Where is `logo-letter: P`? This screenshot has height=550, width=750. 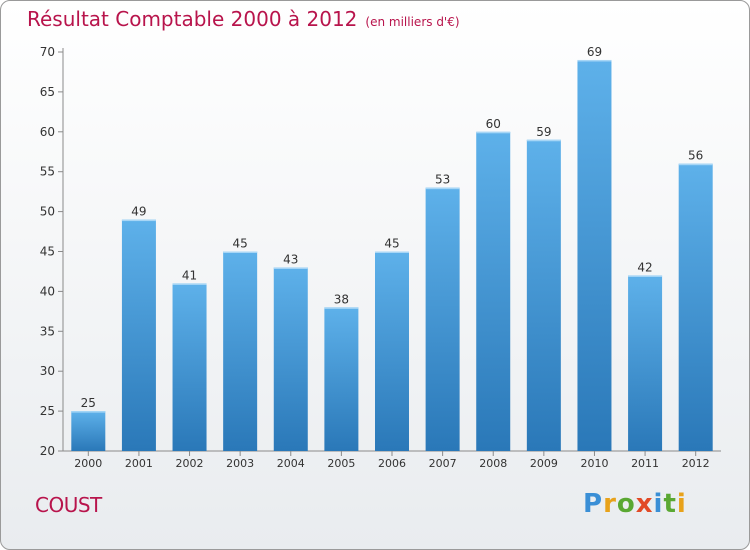
logo-letter: P is located at coordinates (593, 504).